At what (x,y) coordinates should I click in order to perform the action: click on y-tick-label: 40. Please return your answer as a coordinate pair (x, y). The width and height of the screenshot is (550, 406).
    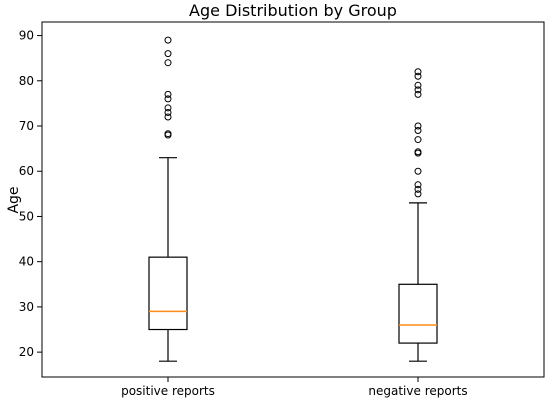
    Looking at the image, I should click on (26, 262).